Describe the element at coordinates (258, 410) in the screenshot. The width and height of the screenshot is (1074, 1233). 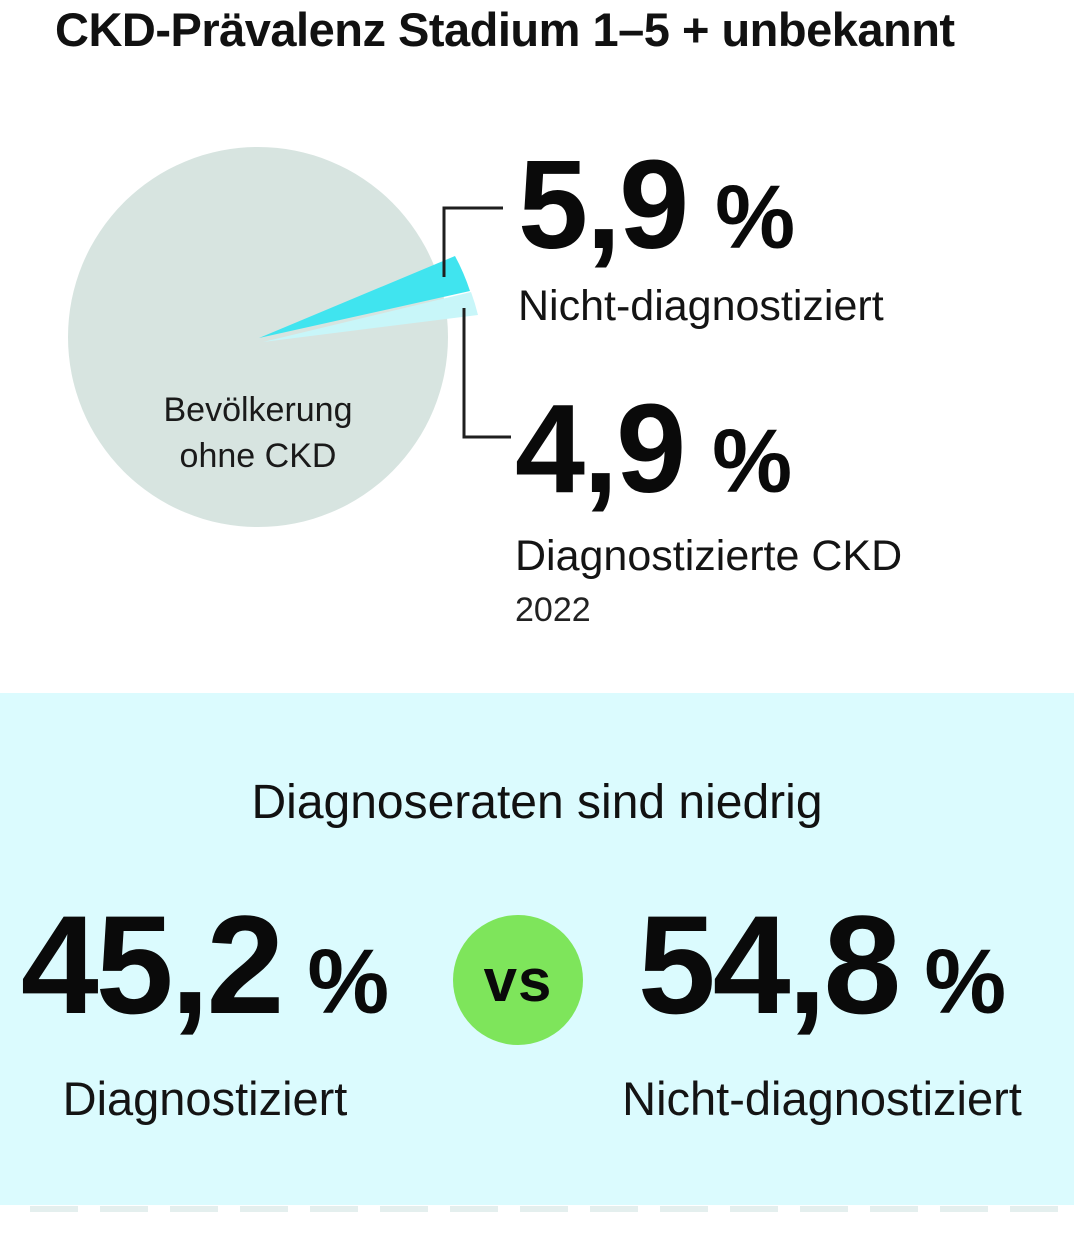
I see `pie-center-label-line1: Bevölkerung` at that location.